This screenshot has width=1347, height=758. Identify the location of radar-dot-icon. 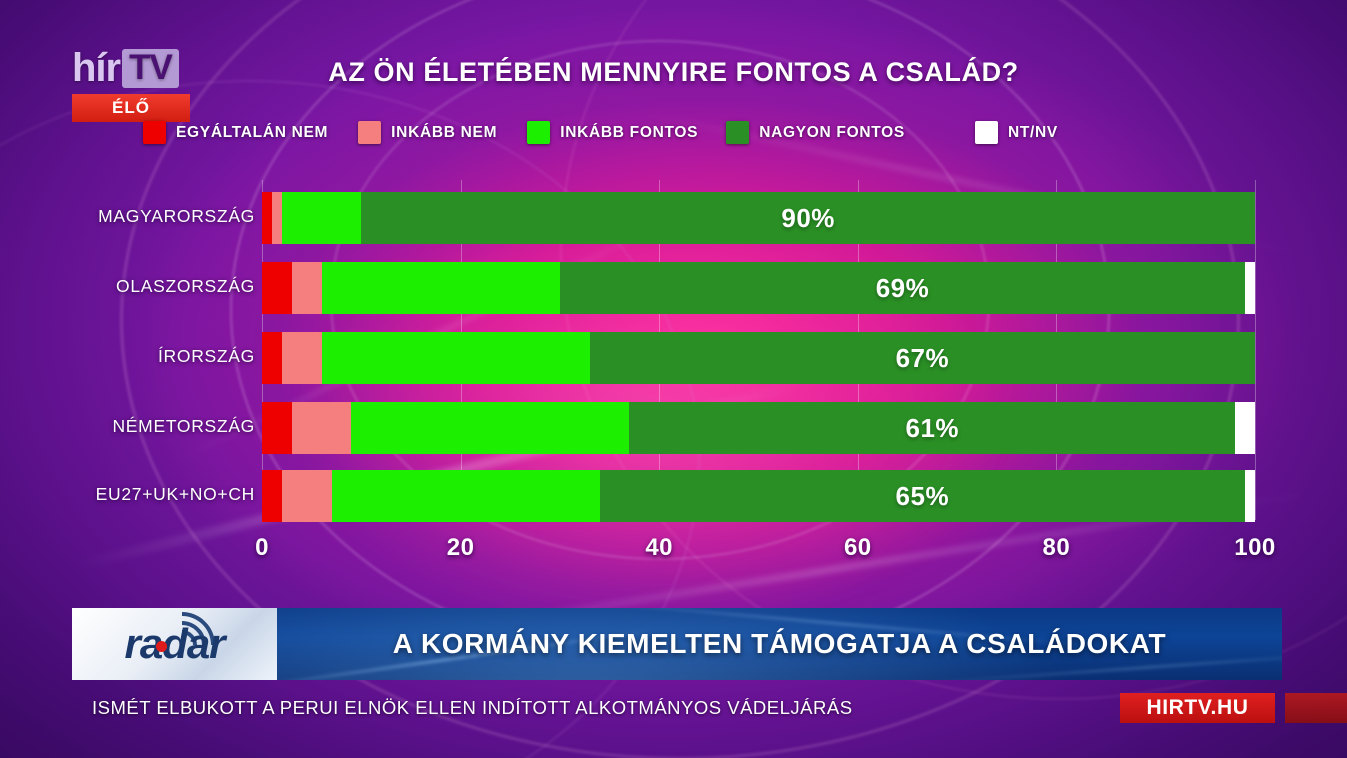
(161, 646).